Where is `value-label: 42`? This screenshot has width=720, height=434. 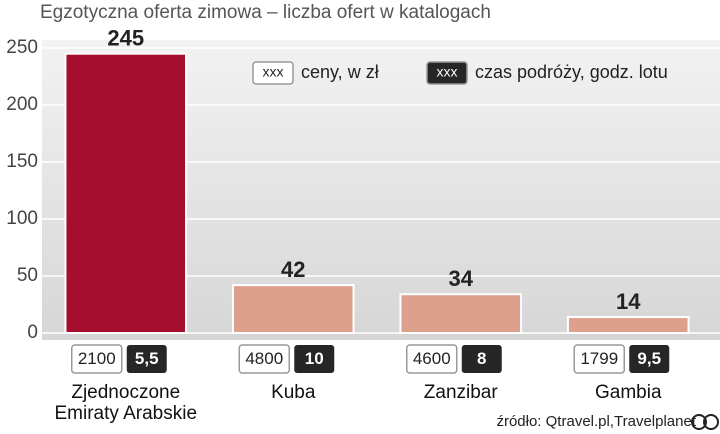 value-label: 42 is located at coordinates (293, 269).